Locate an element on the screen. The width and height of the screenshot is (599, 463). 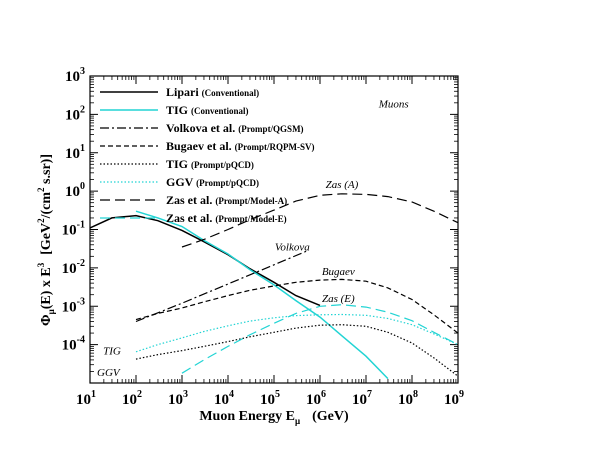
legend-series-name: GGV is located at coordinates (181, 182).